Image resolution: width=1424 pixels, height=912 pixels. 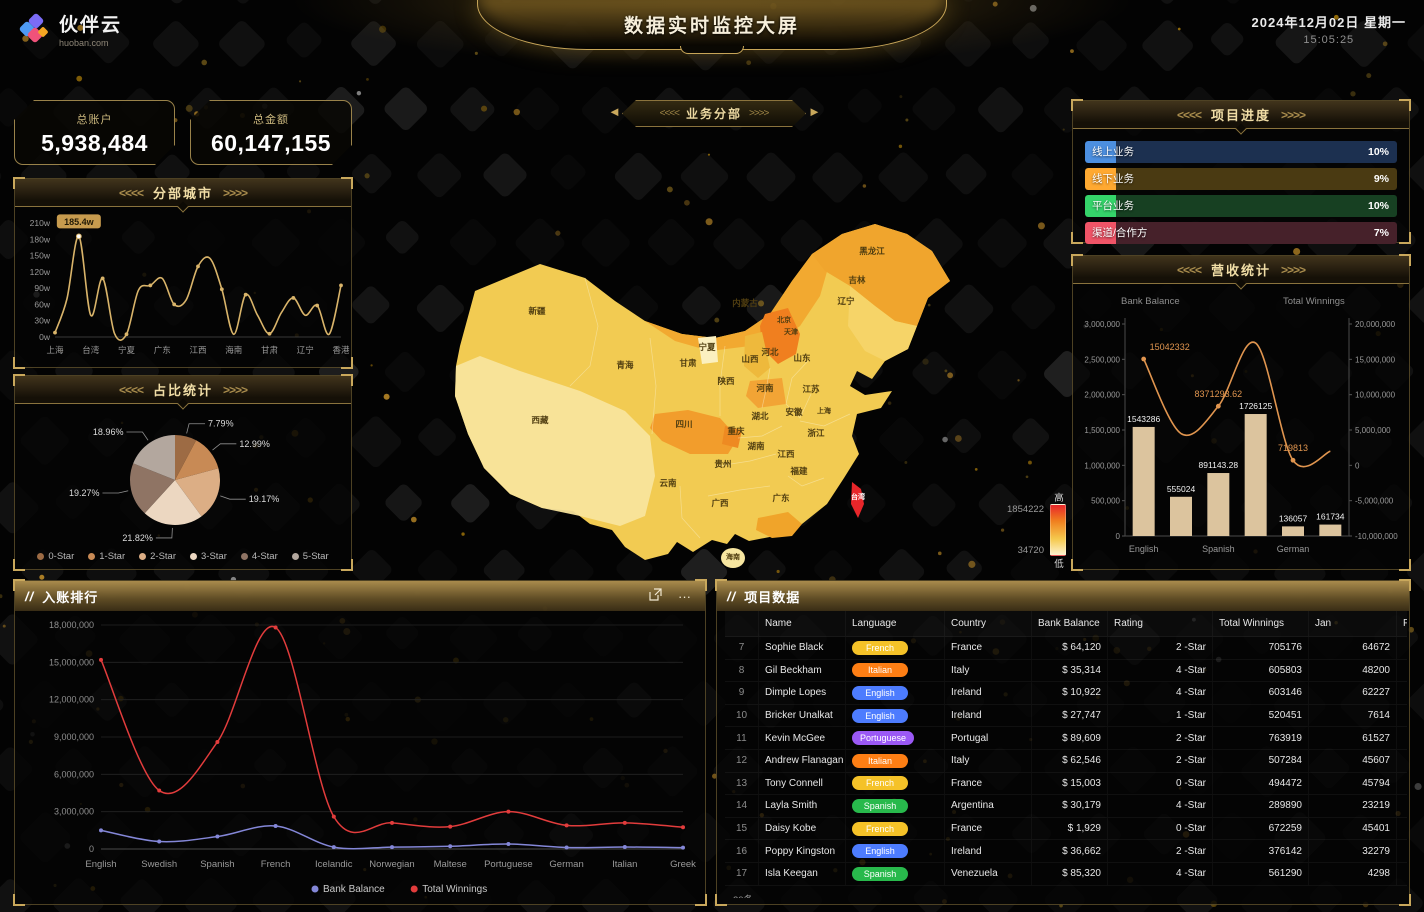 I want to click on svg-text: Norwegian, so click(x=391, y=864).